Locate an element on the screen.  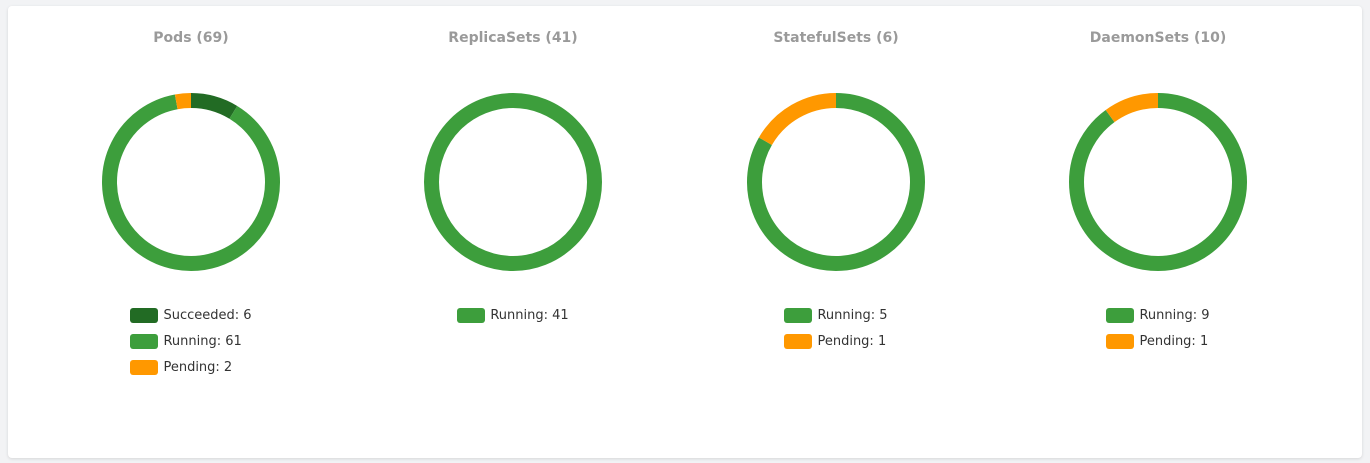
legend-label: Running: 41 is located at coordinates (529, 315).